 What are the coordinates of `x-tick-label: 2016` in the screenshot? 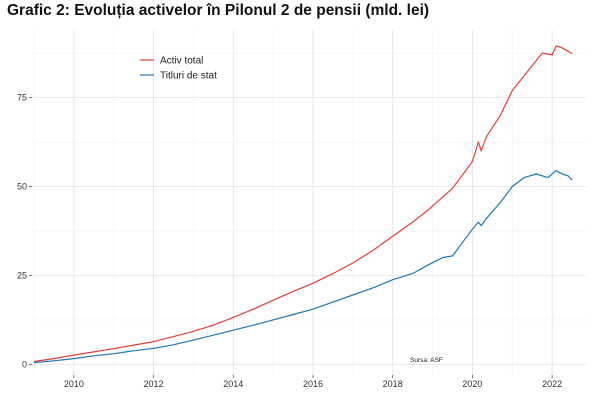 It's located at (313, 384).